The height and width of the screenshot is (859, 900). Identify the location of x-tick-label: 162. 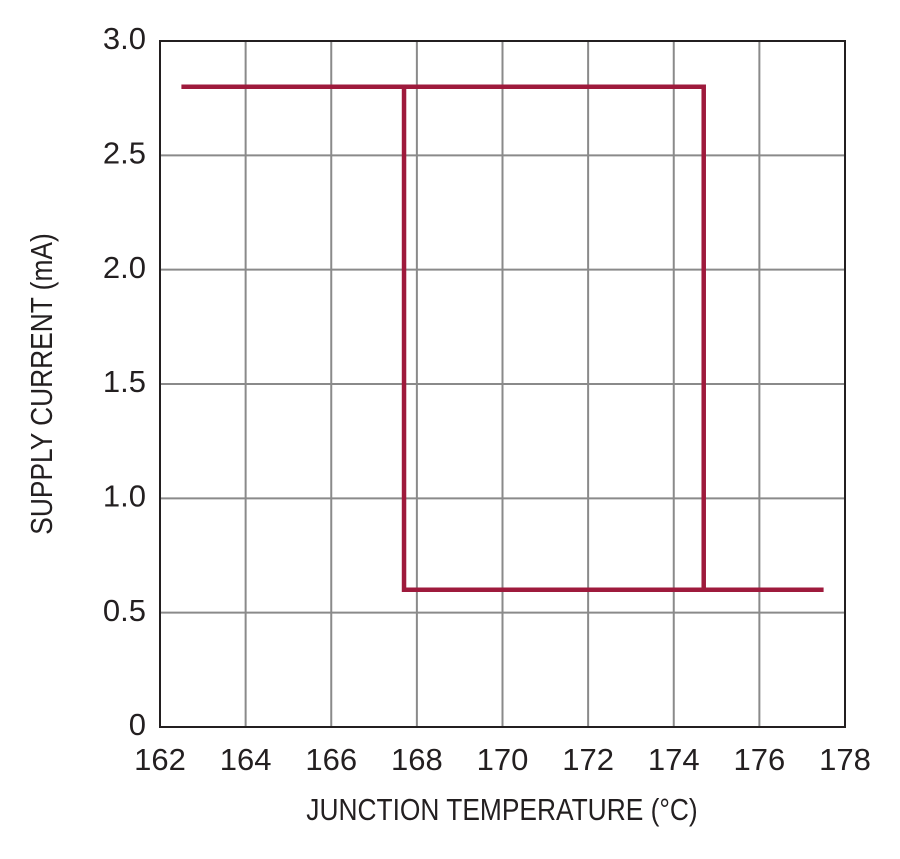
(160, 759).